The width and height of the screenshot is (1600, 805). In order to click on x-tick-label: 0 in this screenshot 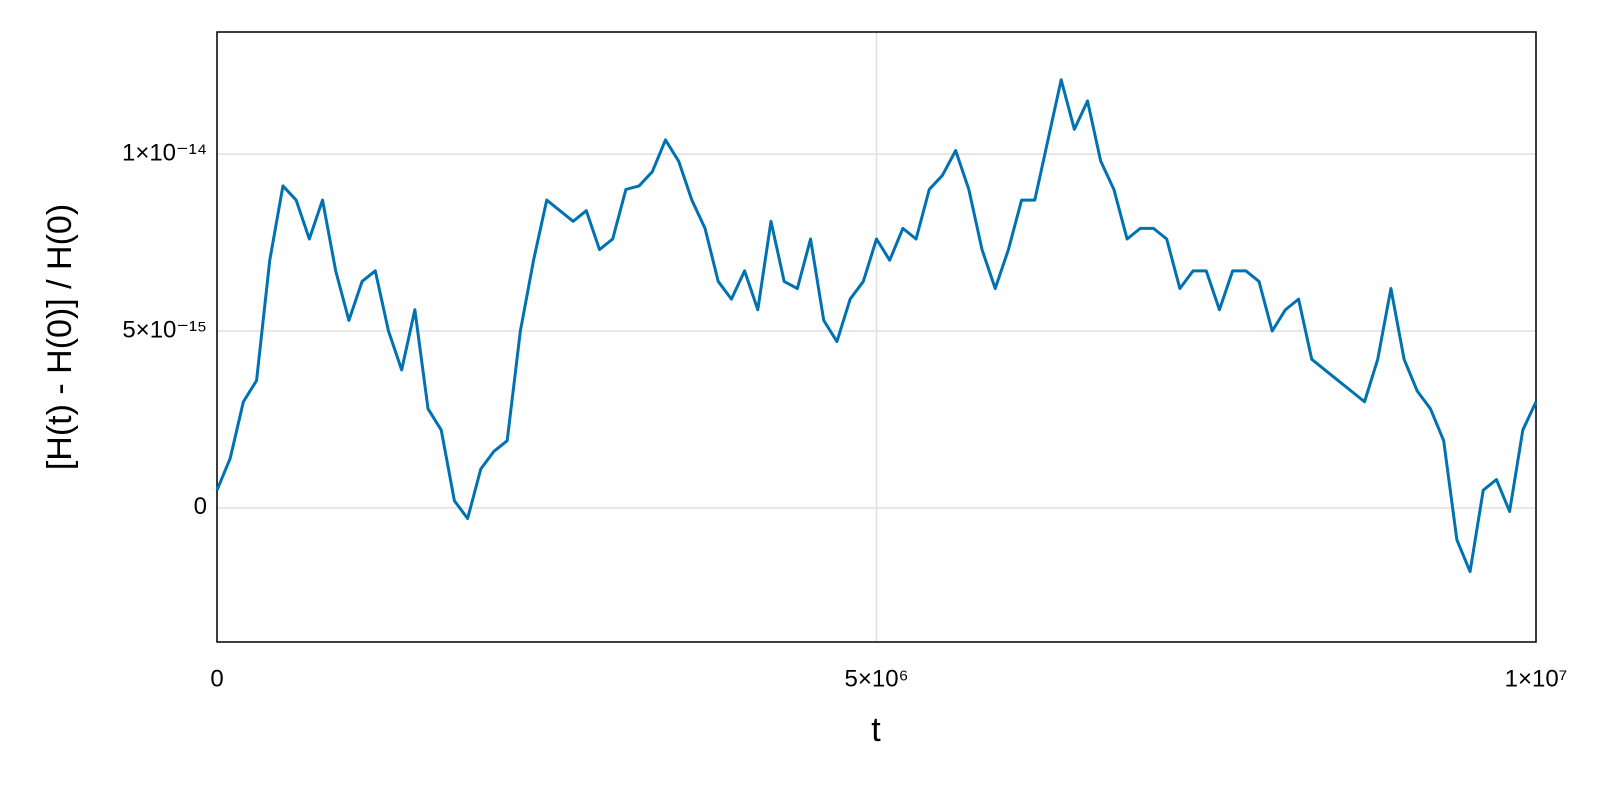, I will do `click(216, 678)`.